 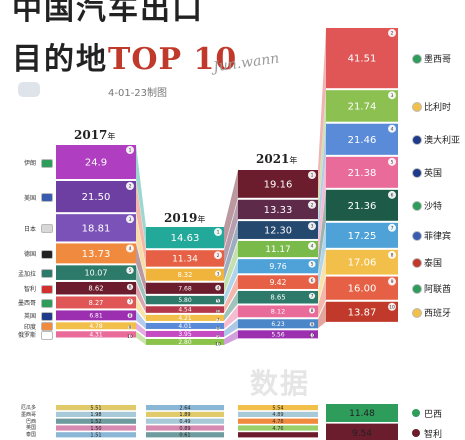 What do you see at coordinates (312, 336) in the screenshot?
I see `rank-label-2021-10: 10` at bounding box center [312, 336].